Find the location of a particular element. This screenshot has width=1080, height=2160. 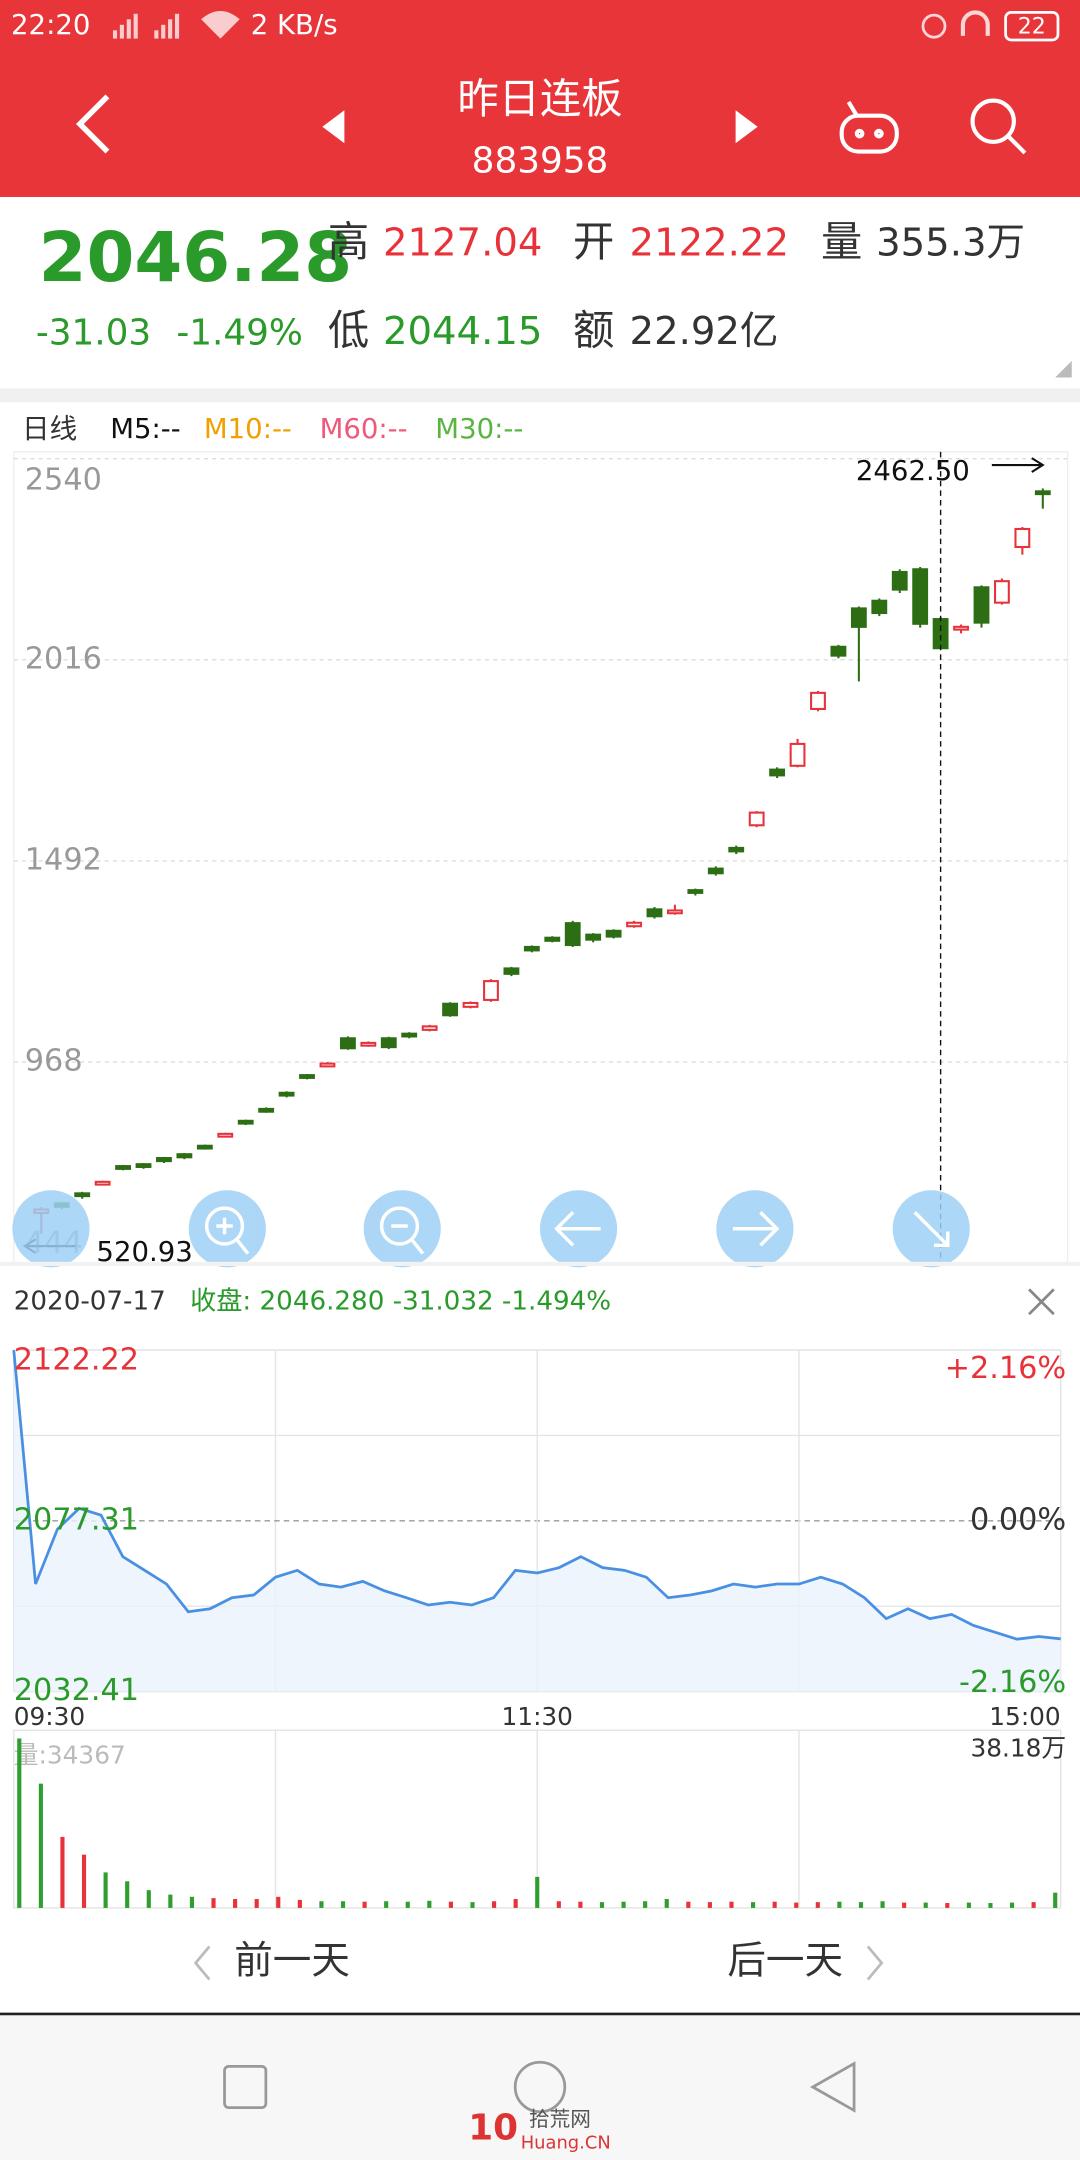

high: 2127.04 is located at coordinates (462, 243).